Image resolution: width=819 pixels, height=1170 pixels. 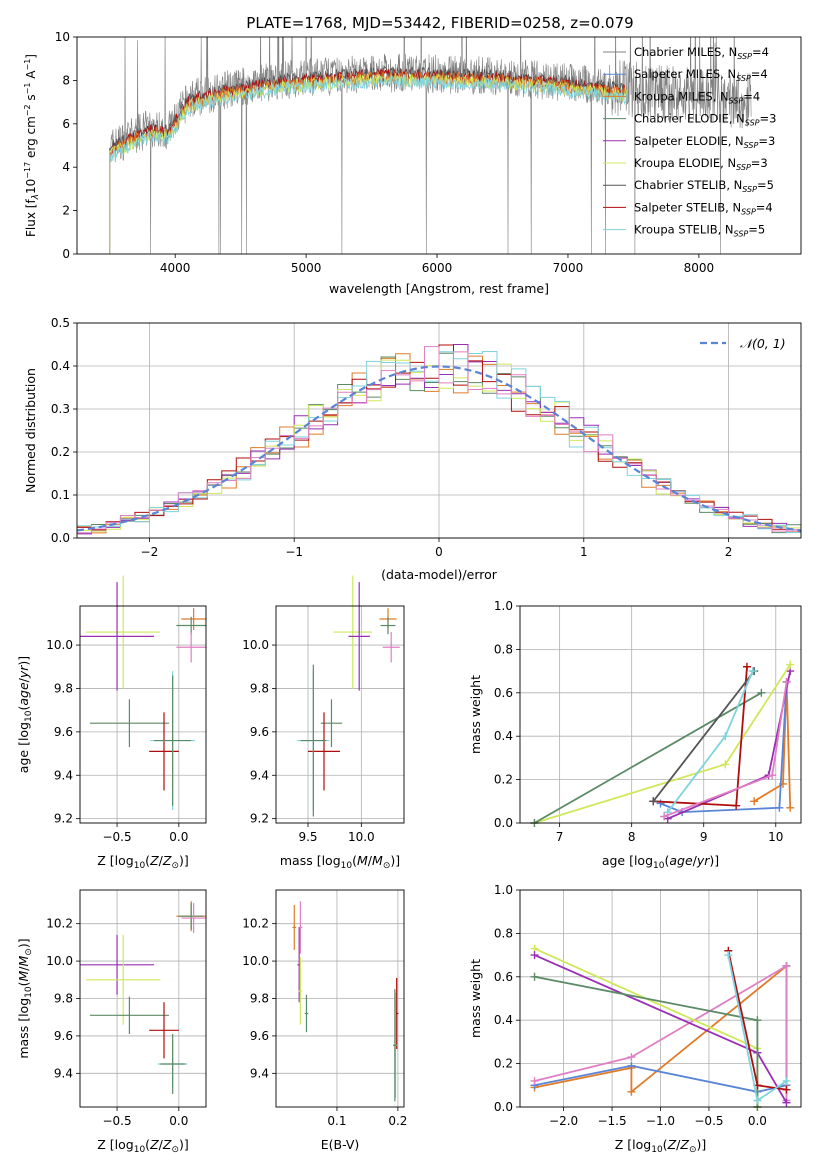 I want to click on y-axis-label: age [log10(age/yr)], so click(x=25, y=714).